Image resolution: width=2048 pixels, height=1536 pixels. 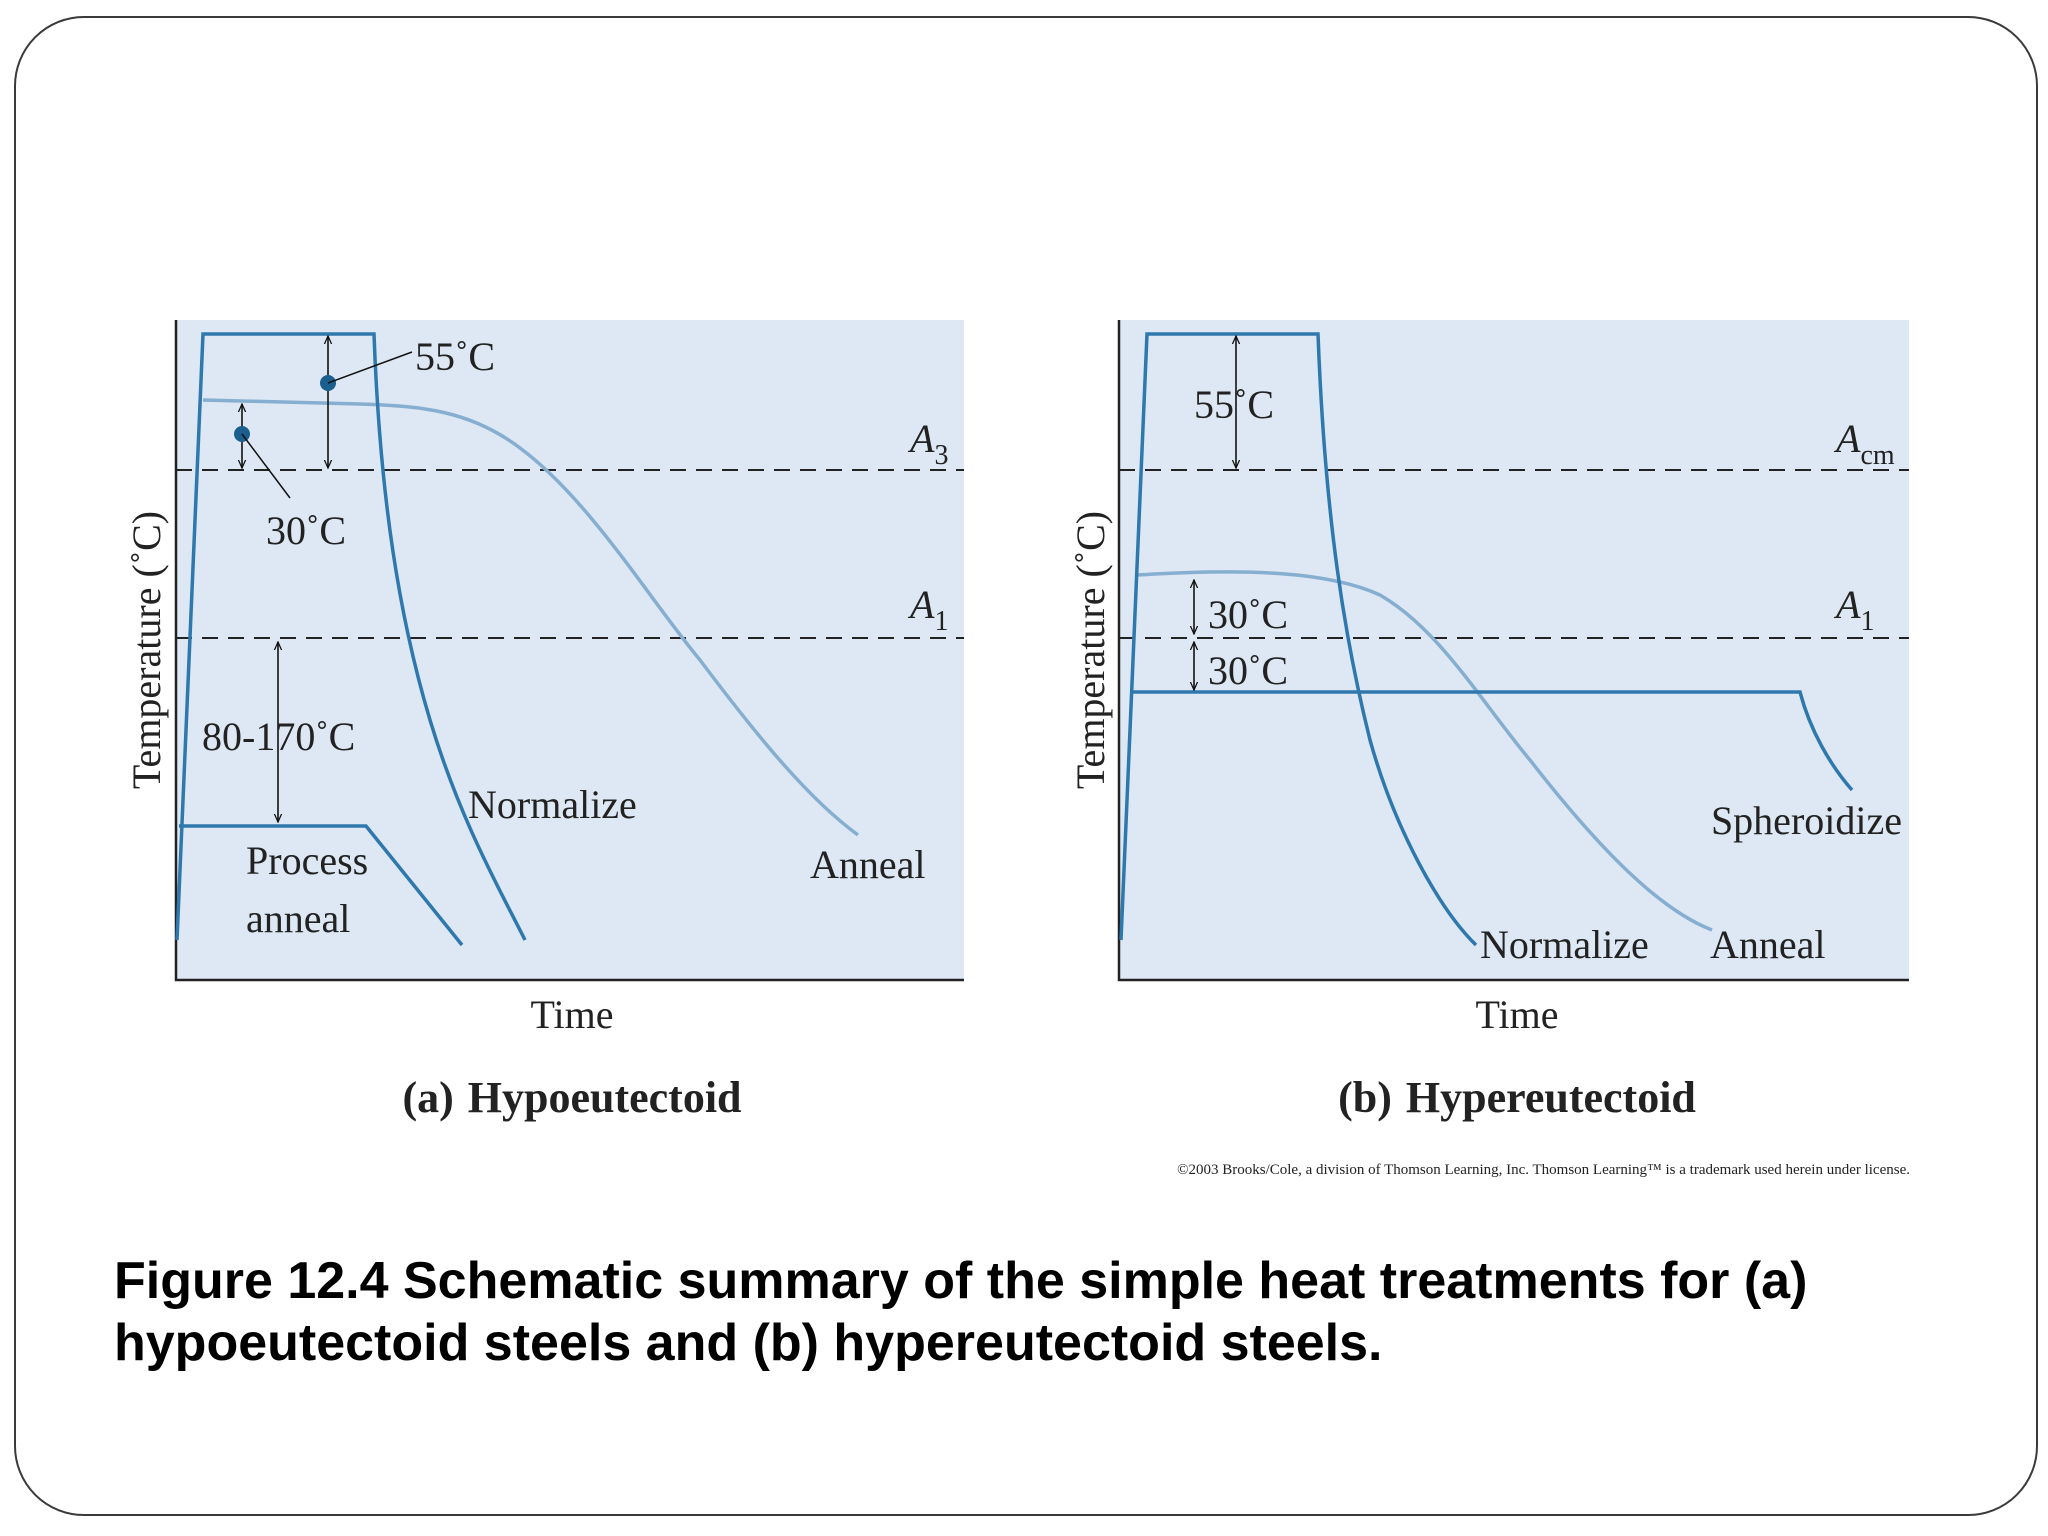 I want to click on label-range-a: 80-170˚C, so click(x=278, y=736).